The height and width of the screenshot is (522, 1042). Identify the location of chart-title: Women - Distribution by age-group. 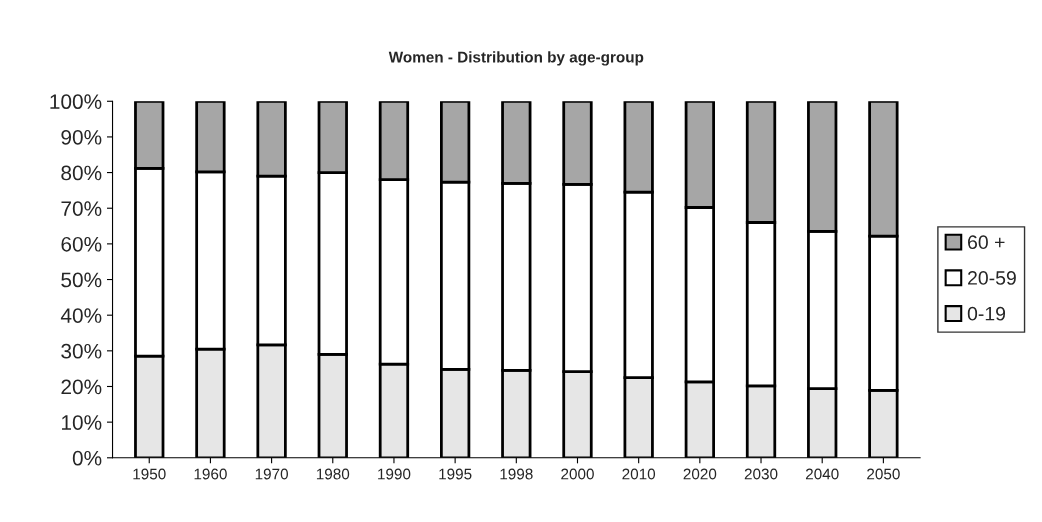
(516, 58).